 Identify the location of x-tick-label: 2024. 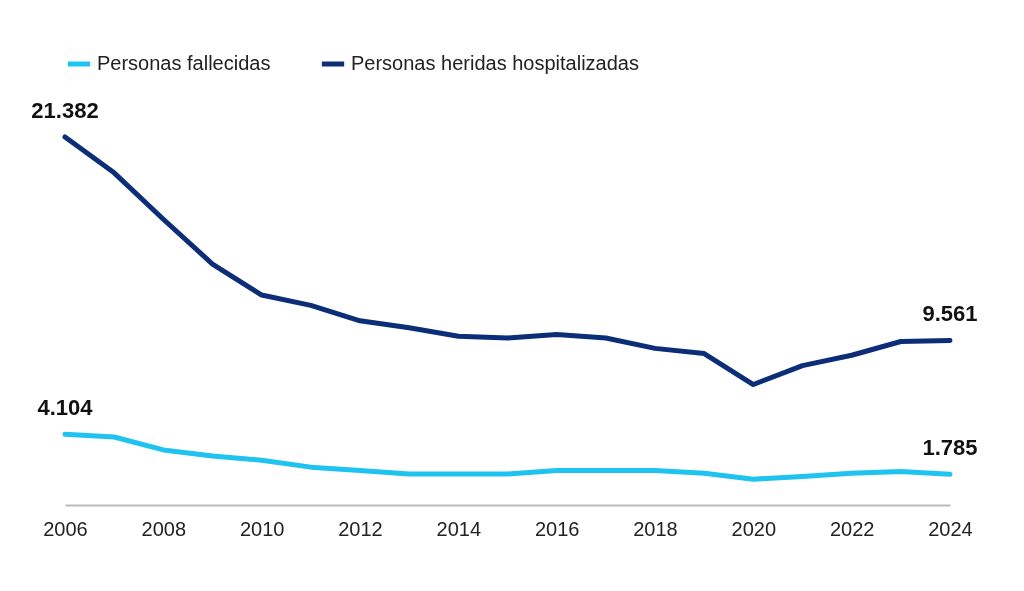
(950, 528).